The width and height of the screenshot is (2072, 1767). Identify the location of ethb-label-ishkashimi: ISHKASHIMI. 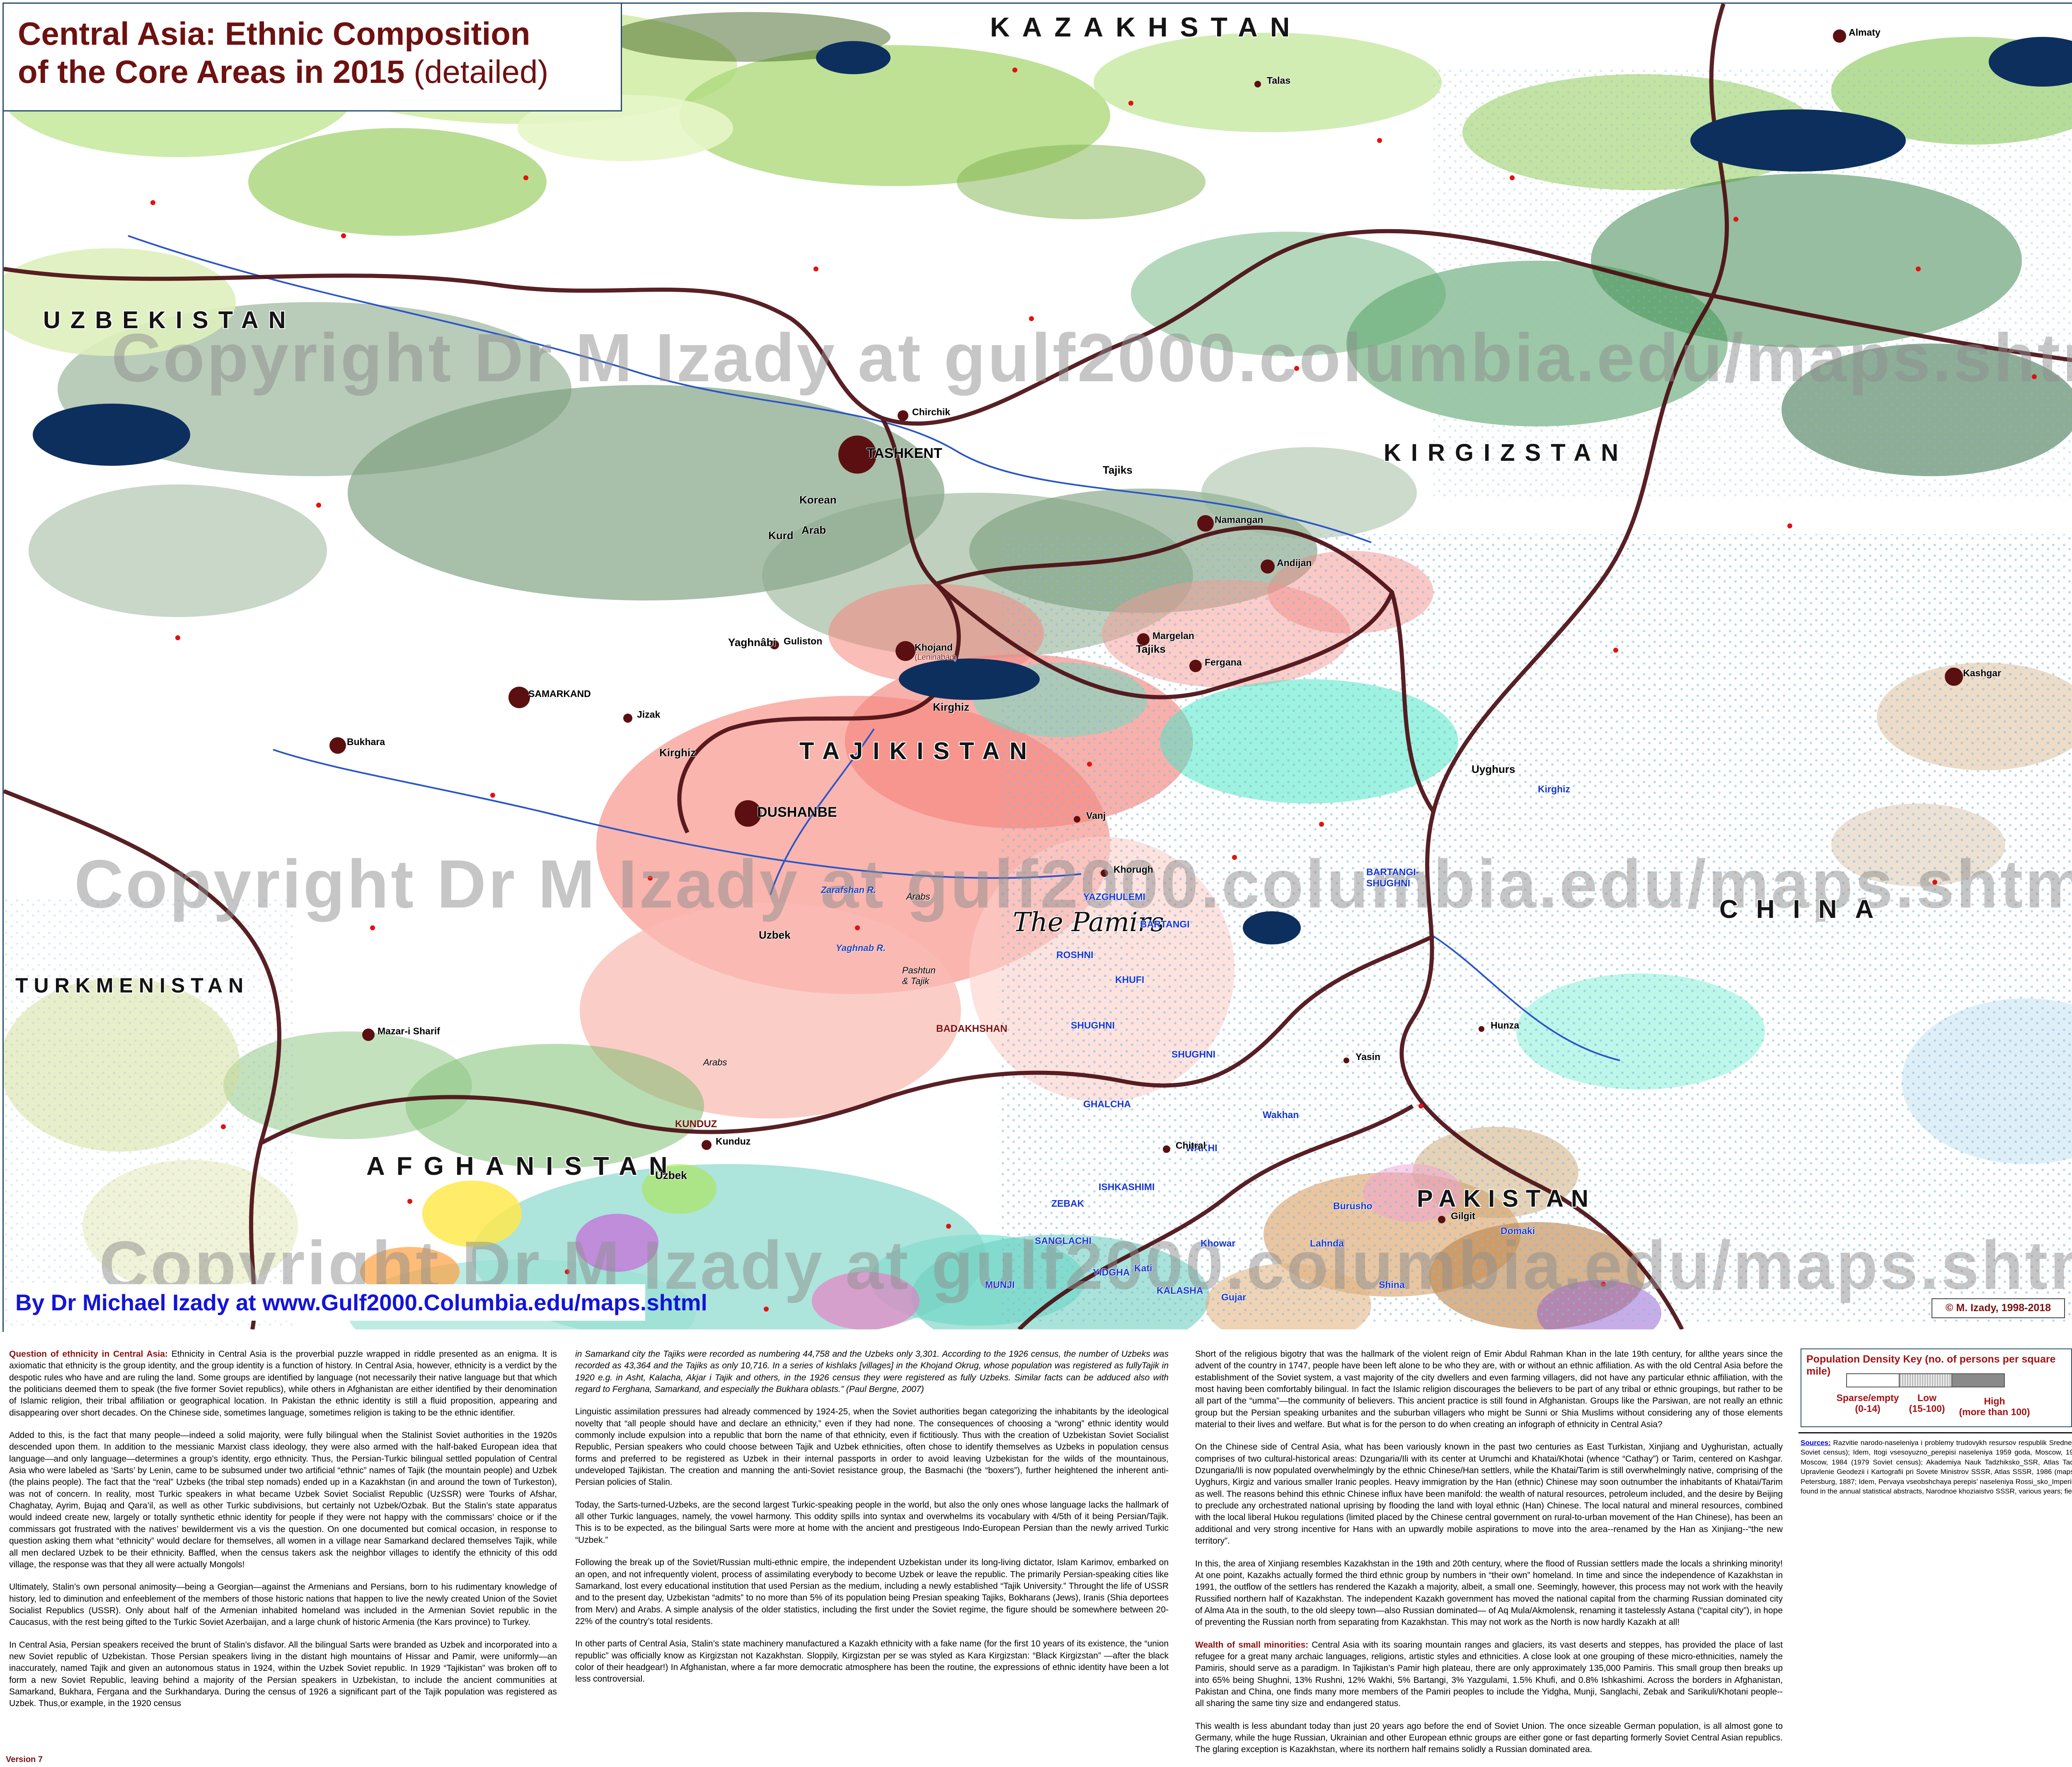
(1127, 1186).